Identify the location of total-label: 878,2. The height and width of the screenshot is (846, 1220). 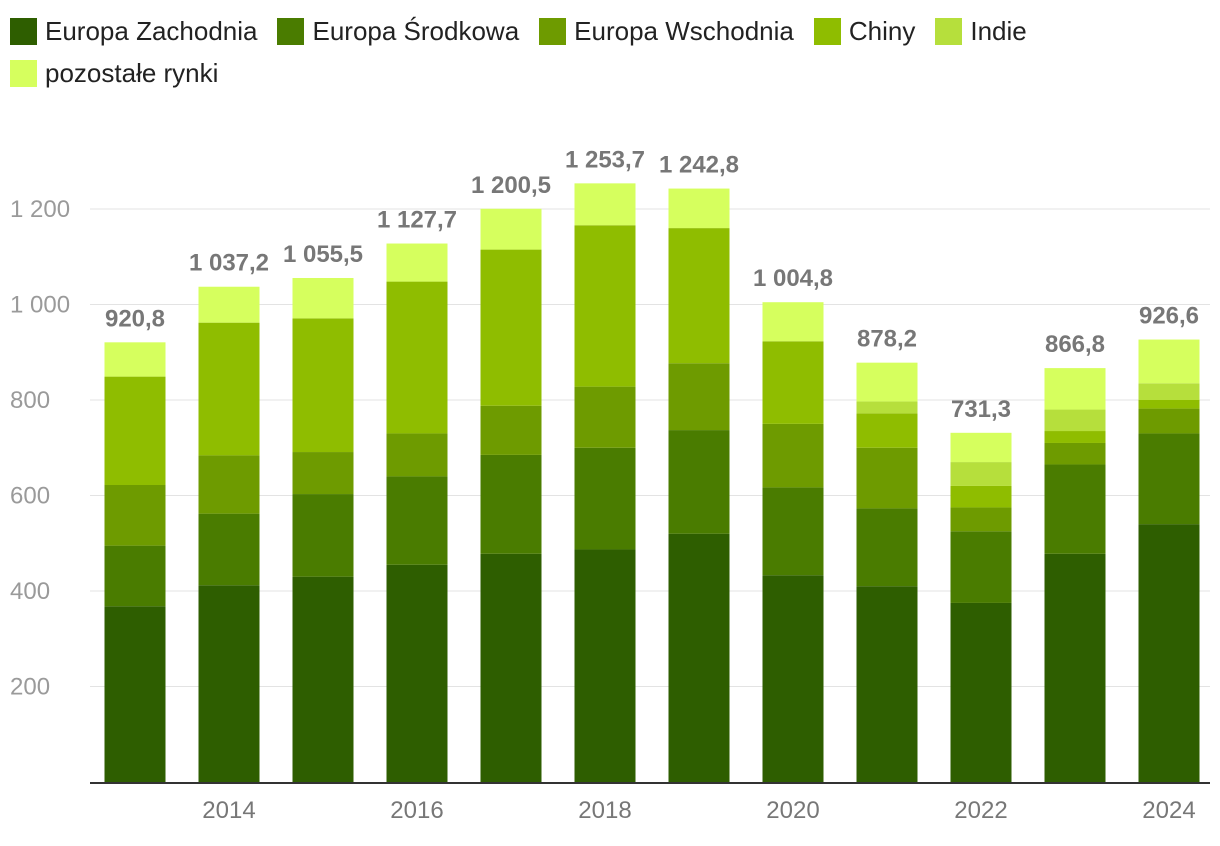
(887, 339).